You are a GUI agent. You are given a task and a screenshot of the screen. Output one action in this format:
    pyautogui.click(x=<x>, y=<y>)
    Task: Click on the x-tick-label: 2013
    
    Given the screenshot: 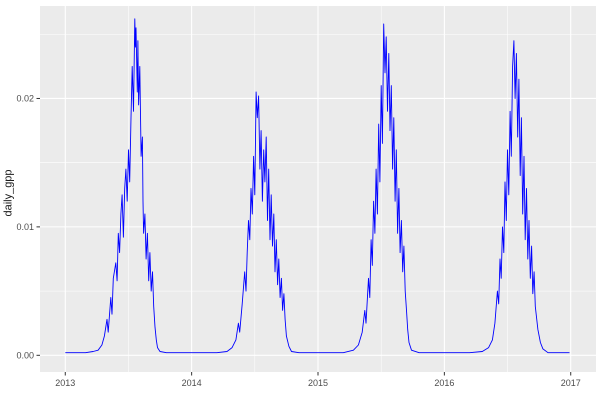 What is the action you would take?
    pyautogui.click(x=65, y=383)
    